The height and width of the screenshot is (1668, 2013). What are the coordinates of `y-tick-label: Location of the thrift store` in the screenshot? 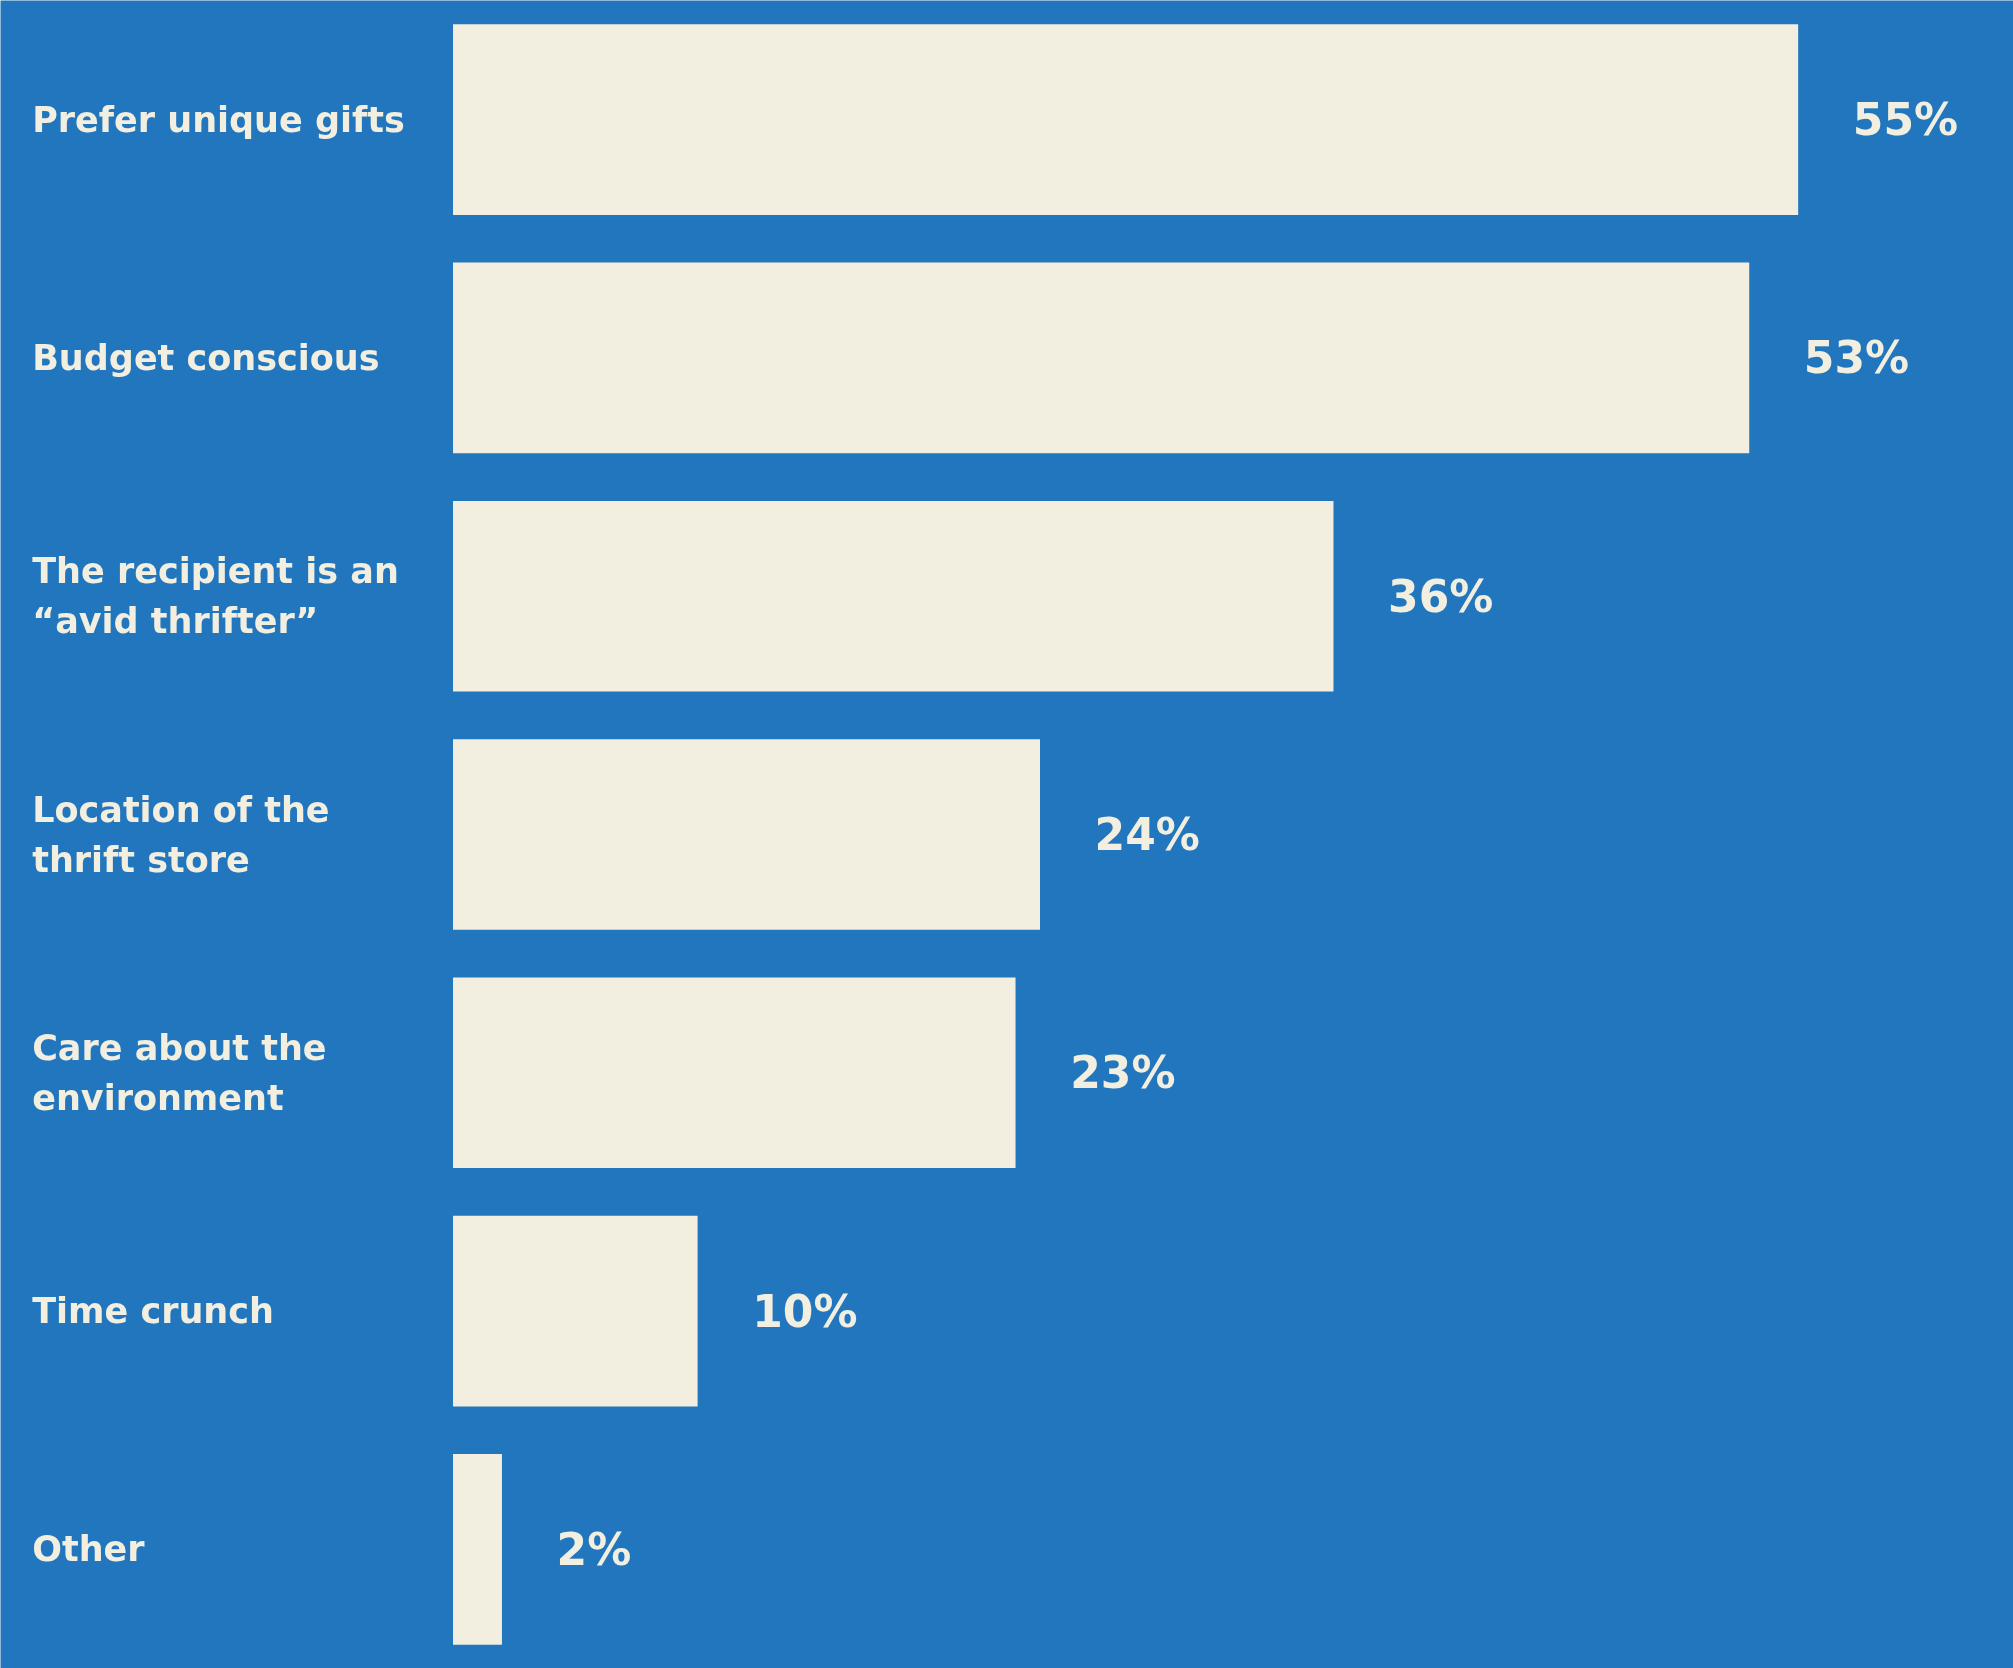 It's located at (181, 834).